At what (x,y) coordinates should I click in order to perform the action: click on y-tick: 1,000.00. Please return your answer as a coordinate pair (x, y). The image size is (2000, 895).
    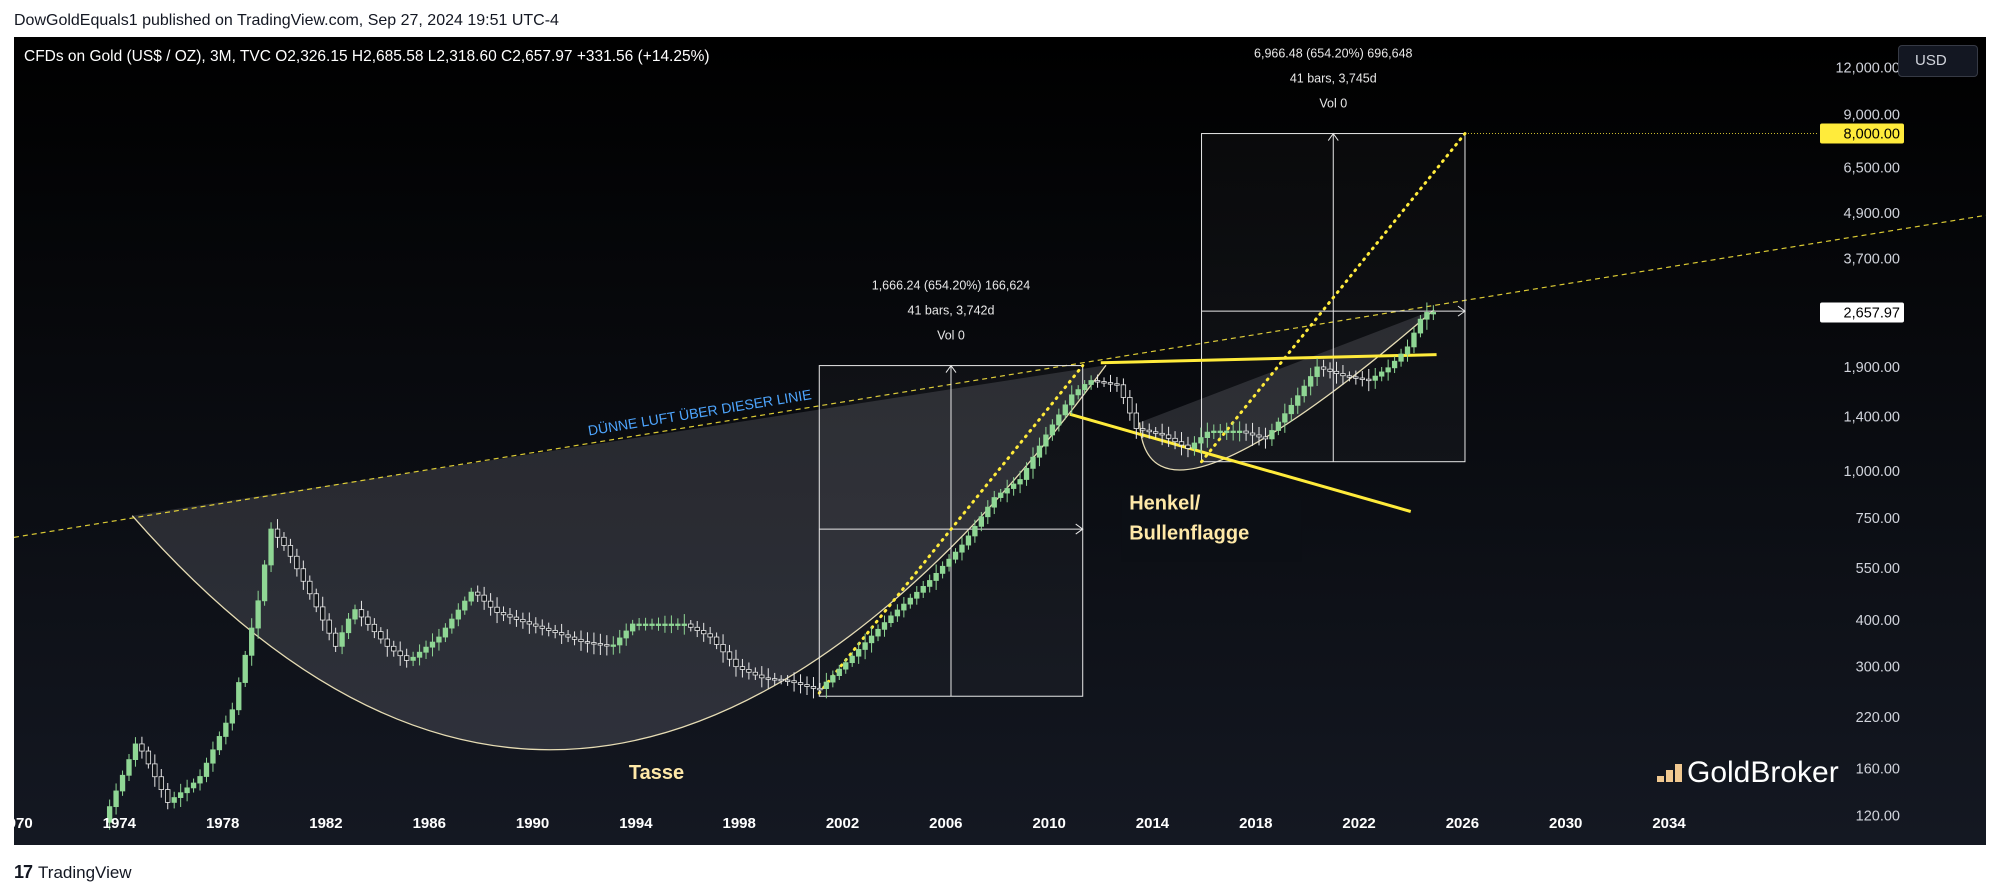
    Looking at the image, I should click on (1872, 472).